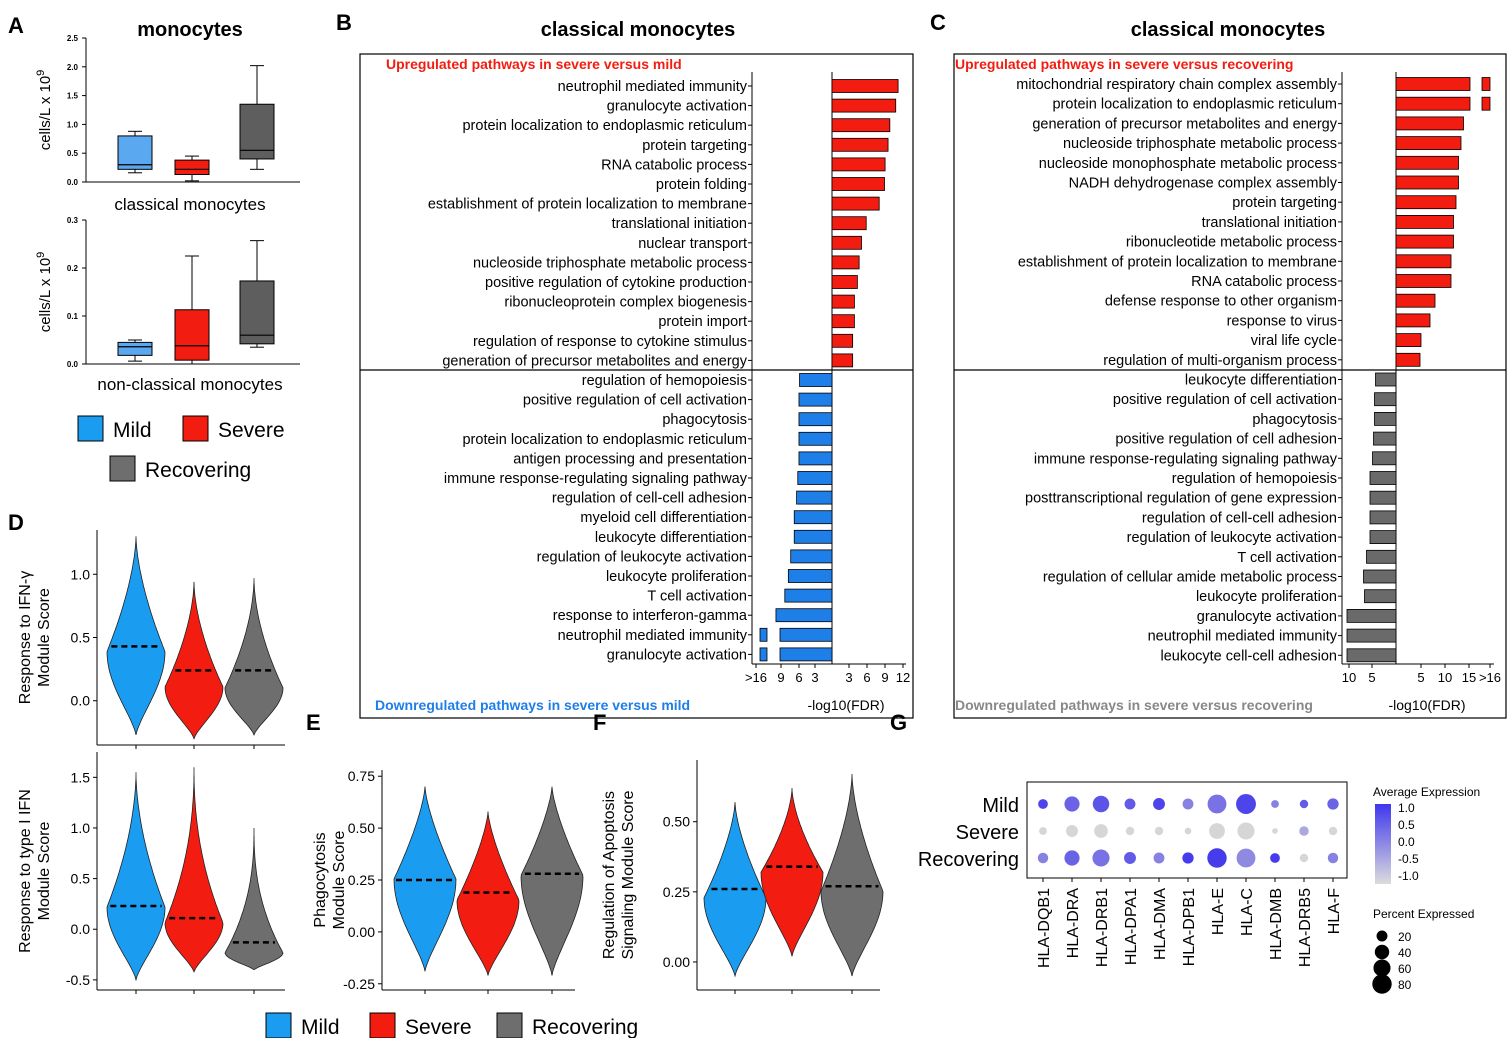 The width and height of the screenshot is (1507, 1038). What do you see at coordinates (1423, 914) in the screenshot?
I see `legend-pct-title: Percent Expressed` at bounding box center [1423, 914].